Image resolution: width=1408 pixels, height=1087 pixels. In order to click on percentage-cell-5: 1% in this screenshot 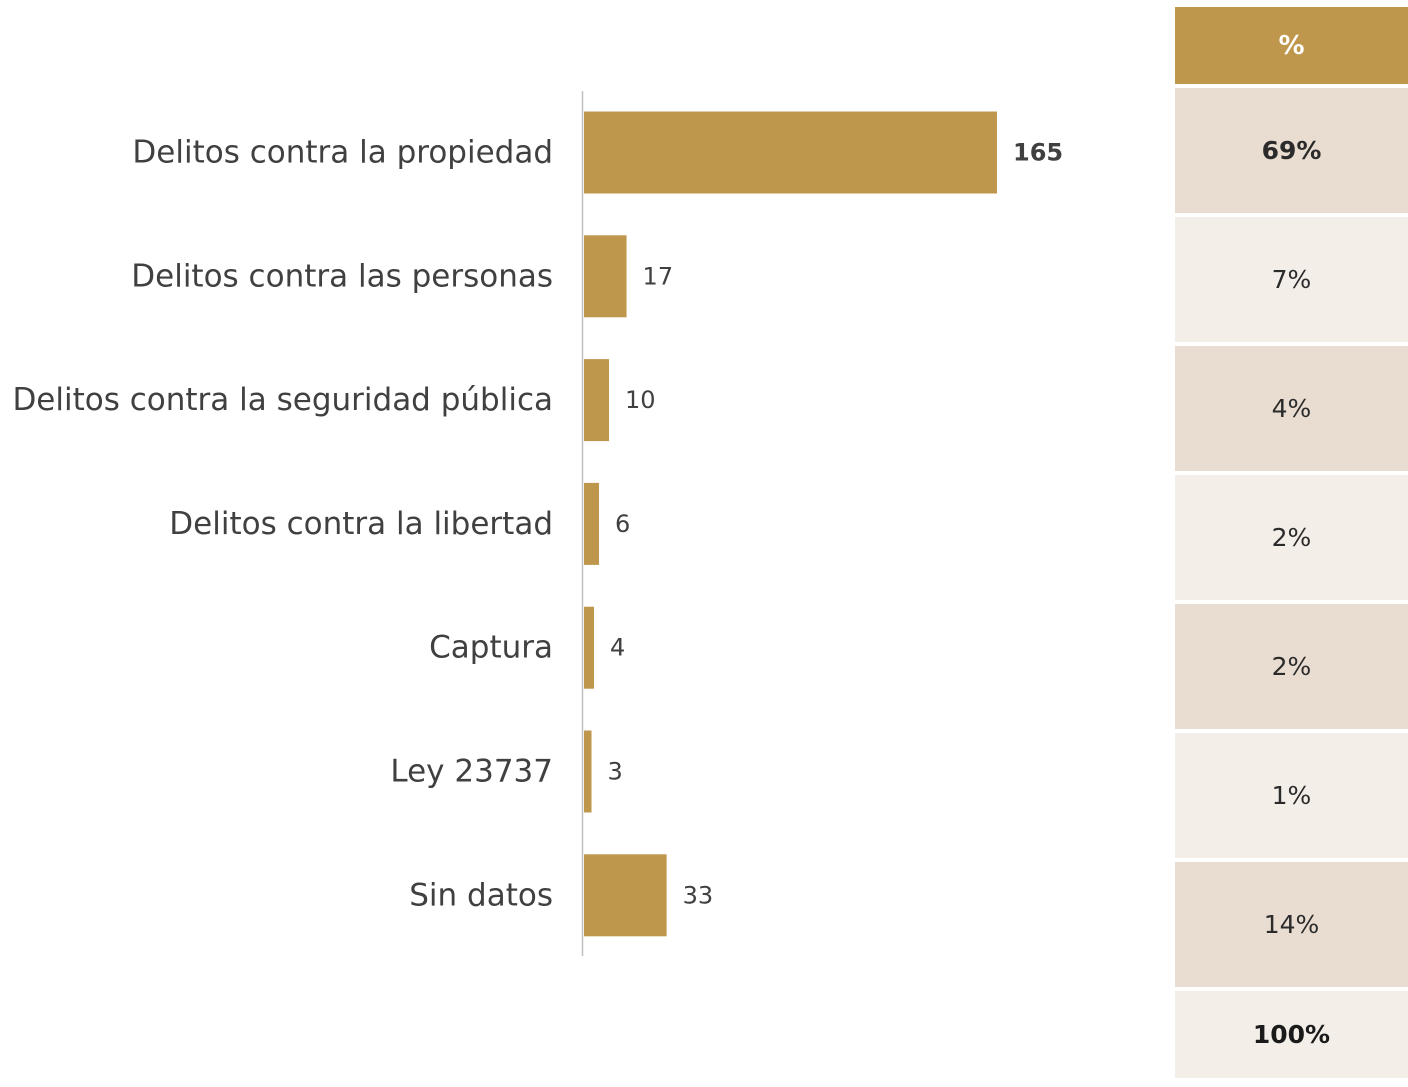, I will do `click(1291, 795)`.